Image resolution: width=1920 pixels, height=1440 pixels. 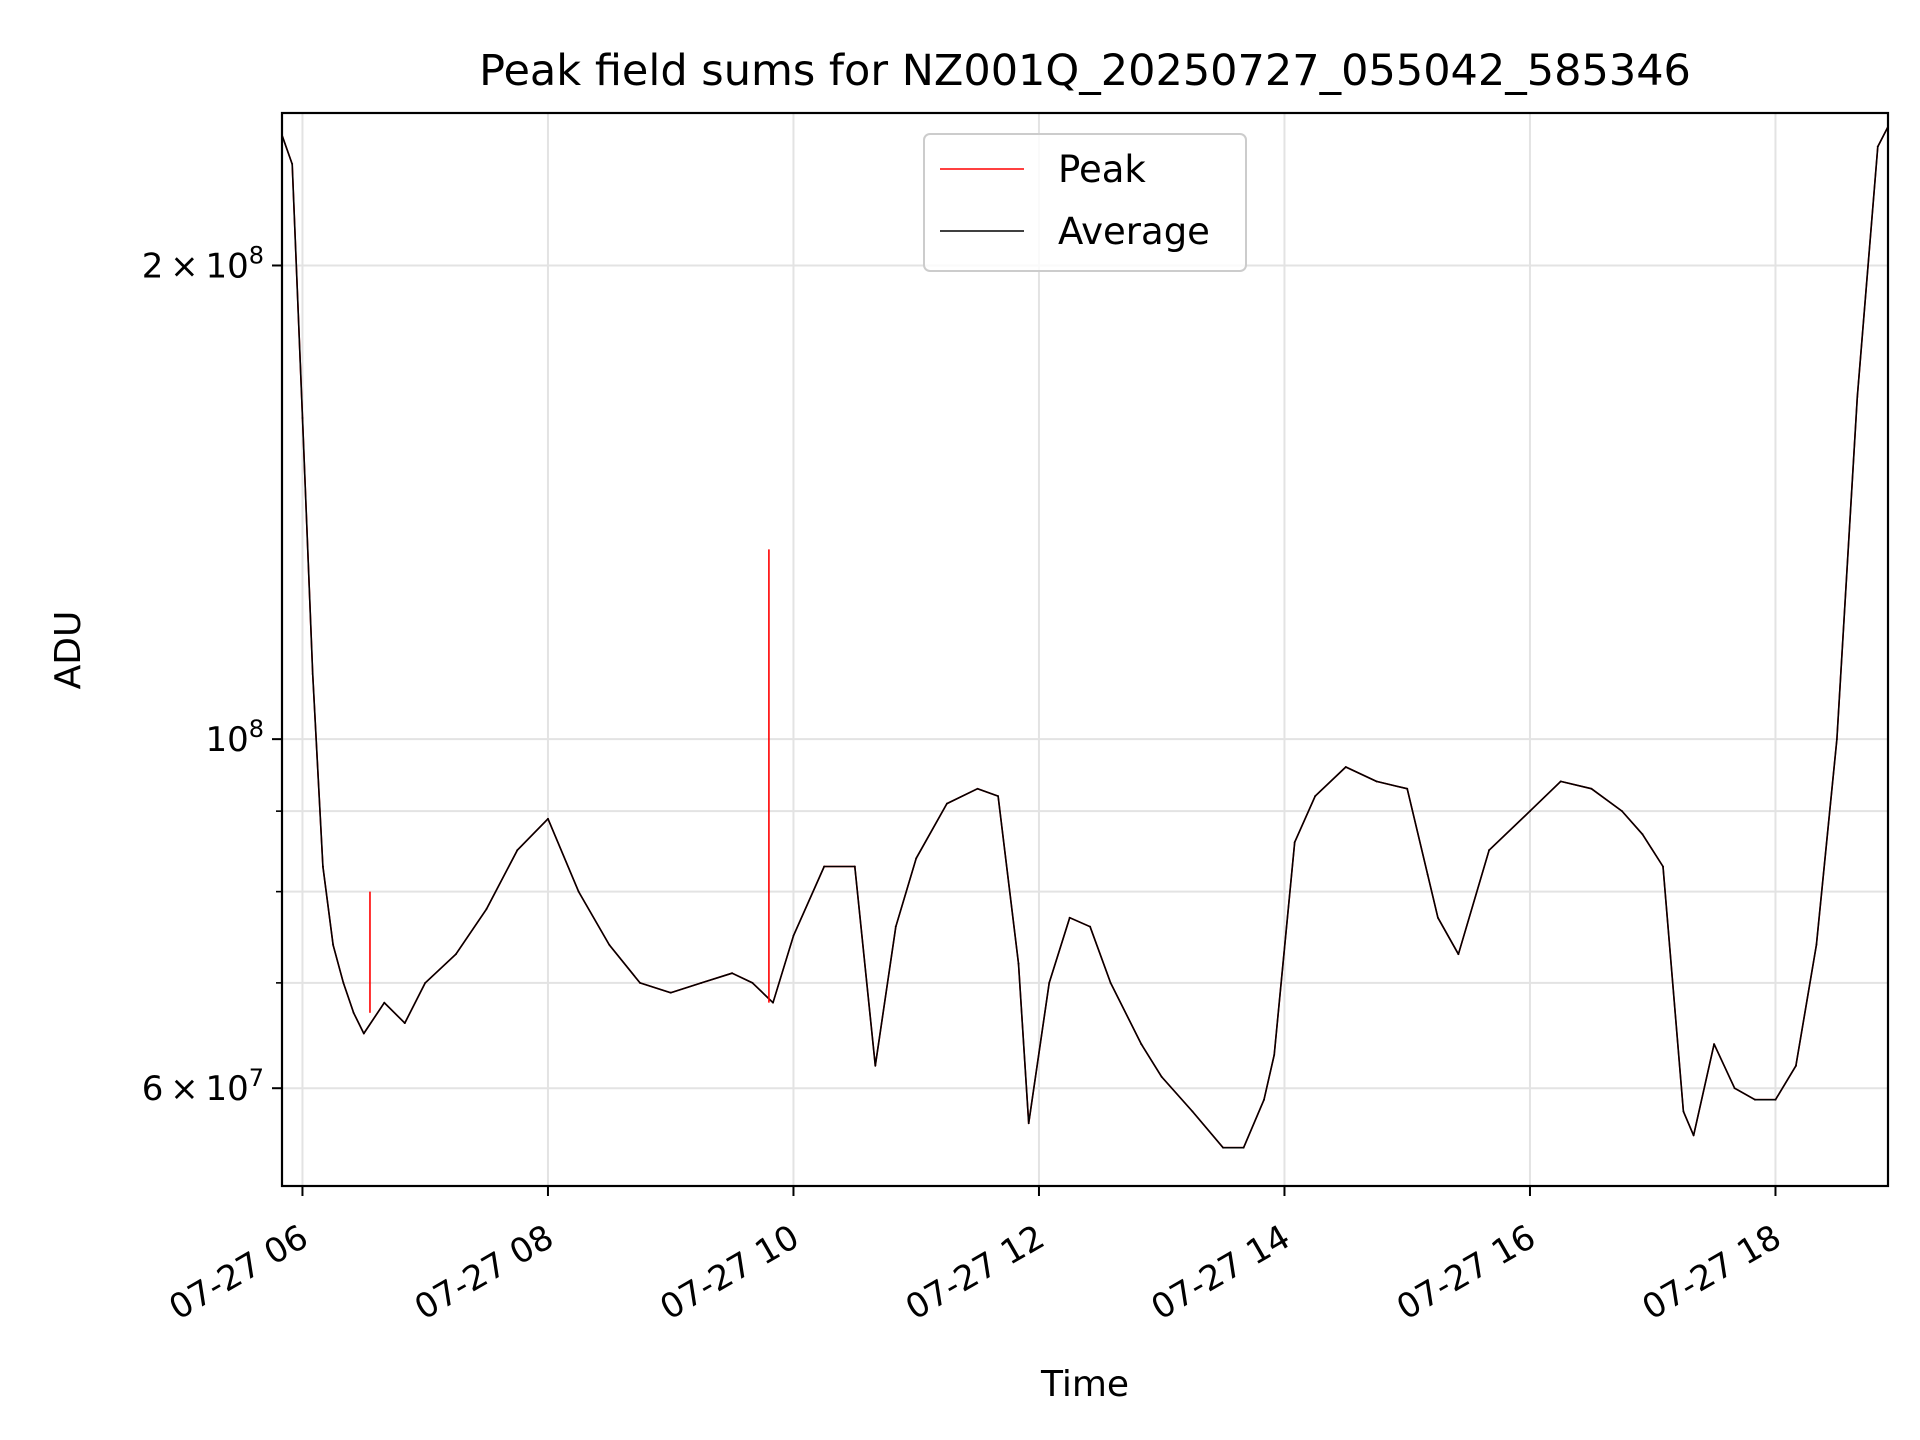 What do you see at coordinates (203, 263) in the screenshot?
I see `y-tick-label: 2 × 108` at bounding box center [203, 263].